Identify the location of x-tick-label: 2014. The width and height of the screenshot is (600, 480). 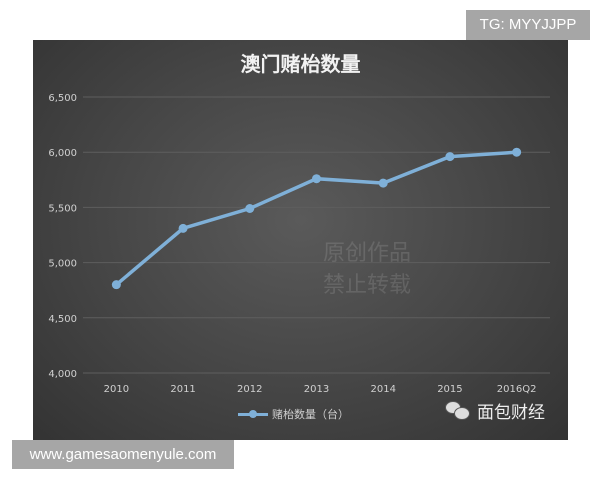
(382, 389).